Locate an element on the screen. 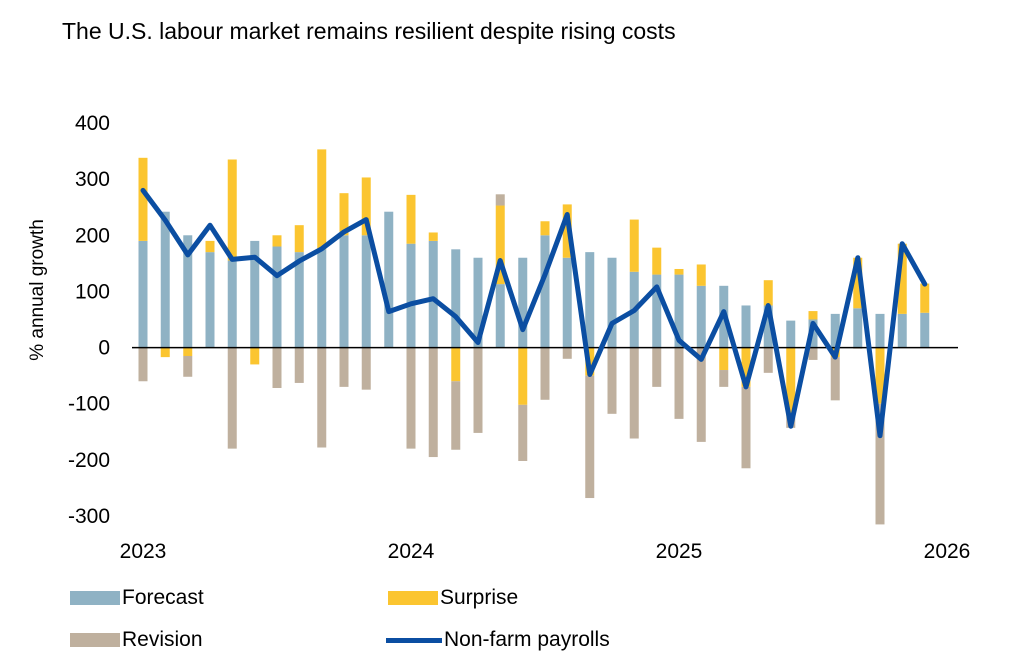 The width and height of the screenshot is (1023, 669). legend-forecast: Forecast is located at coordinates (137, 598).